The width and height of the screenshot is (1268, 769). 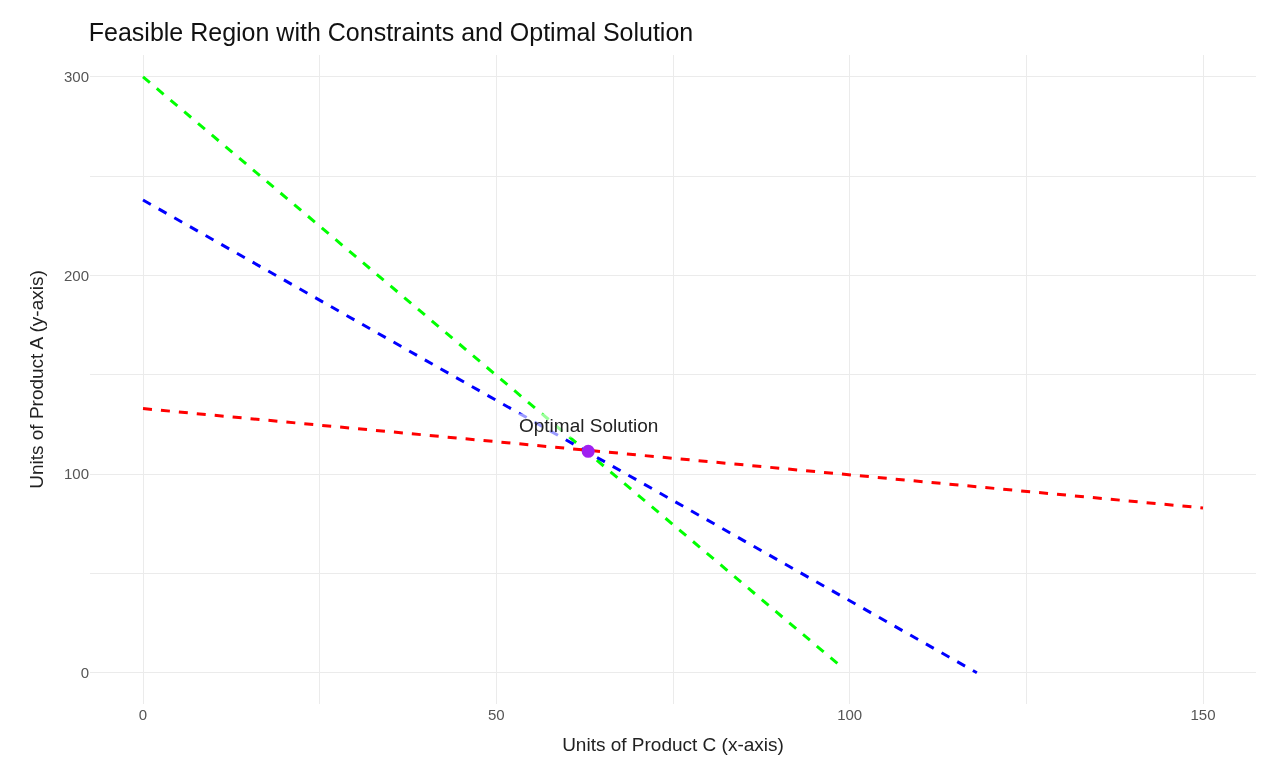 What do you see at coordinates (589, 425) in the screenshot?
I see `annotation: Optimal Solution` at bounding box center [589, 425].